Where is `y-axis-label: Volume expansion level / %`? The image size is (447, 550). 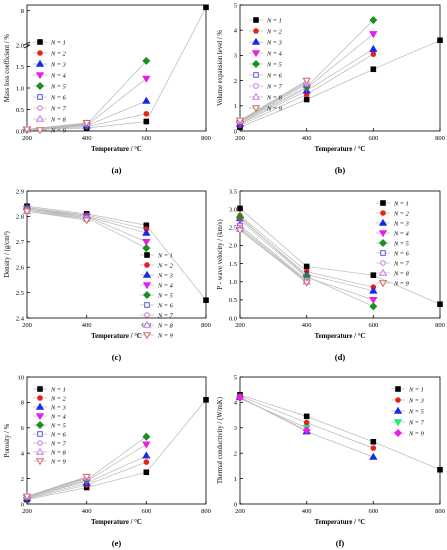 y-axis-label: Volume expansion level / % is located at coordinates (220, 68).